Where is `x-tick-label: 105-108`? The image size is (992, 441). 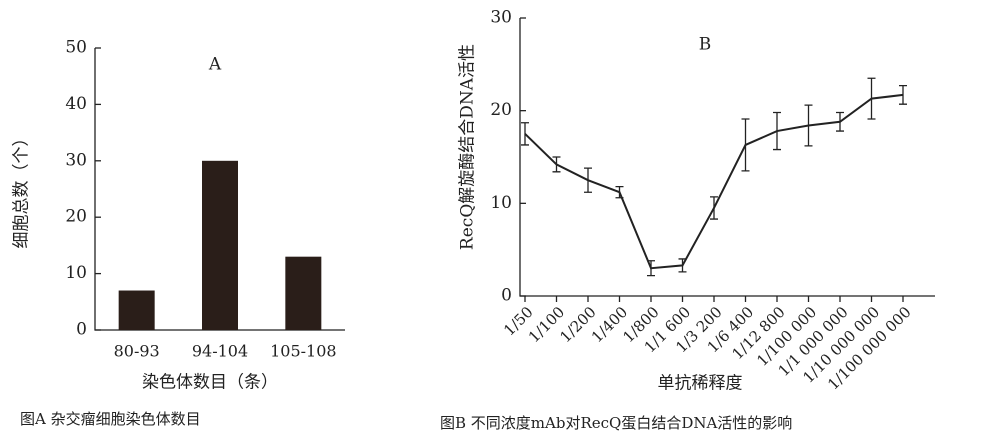
x-tick-label: 105-108 is located at coordinates (303, 351).